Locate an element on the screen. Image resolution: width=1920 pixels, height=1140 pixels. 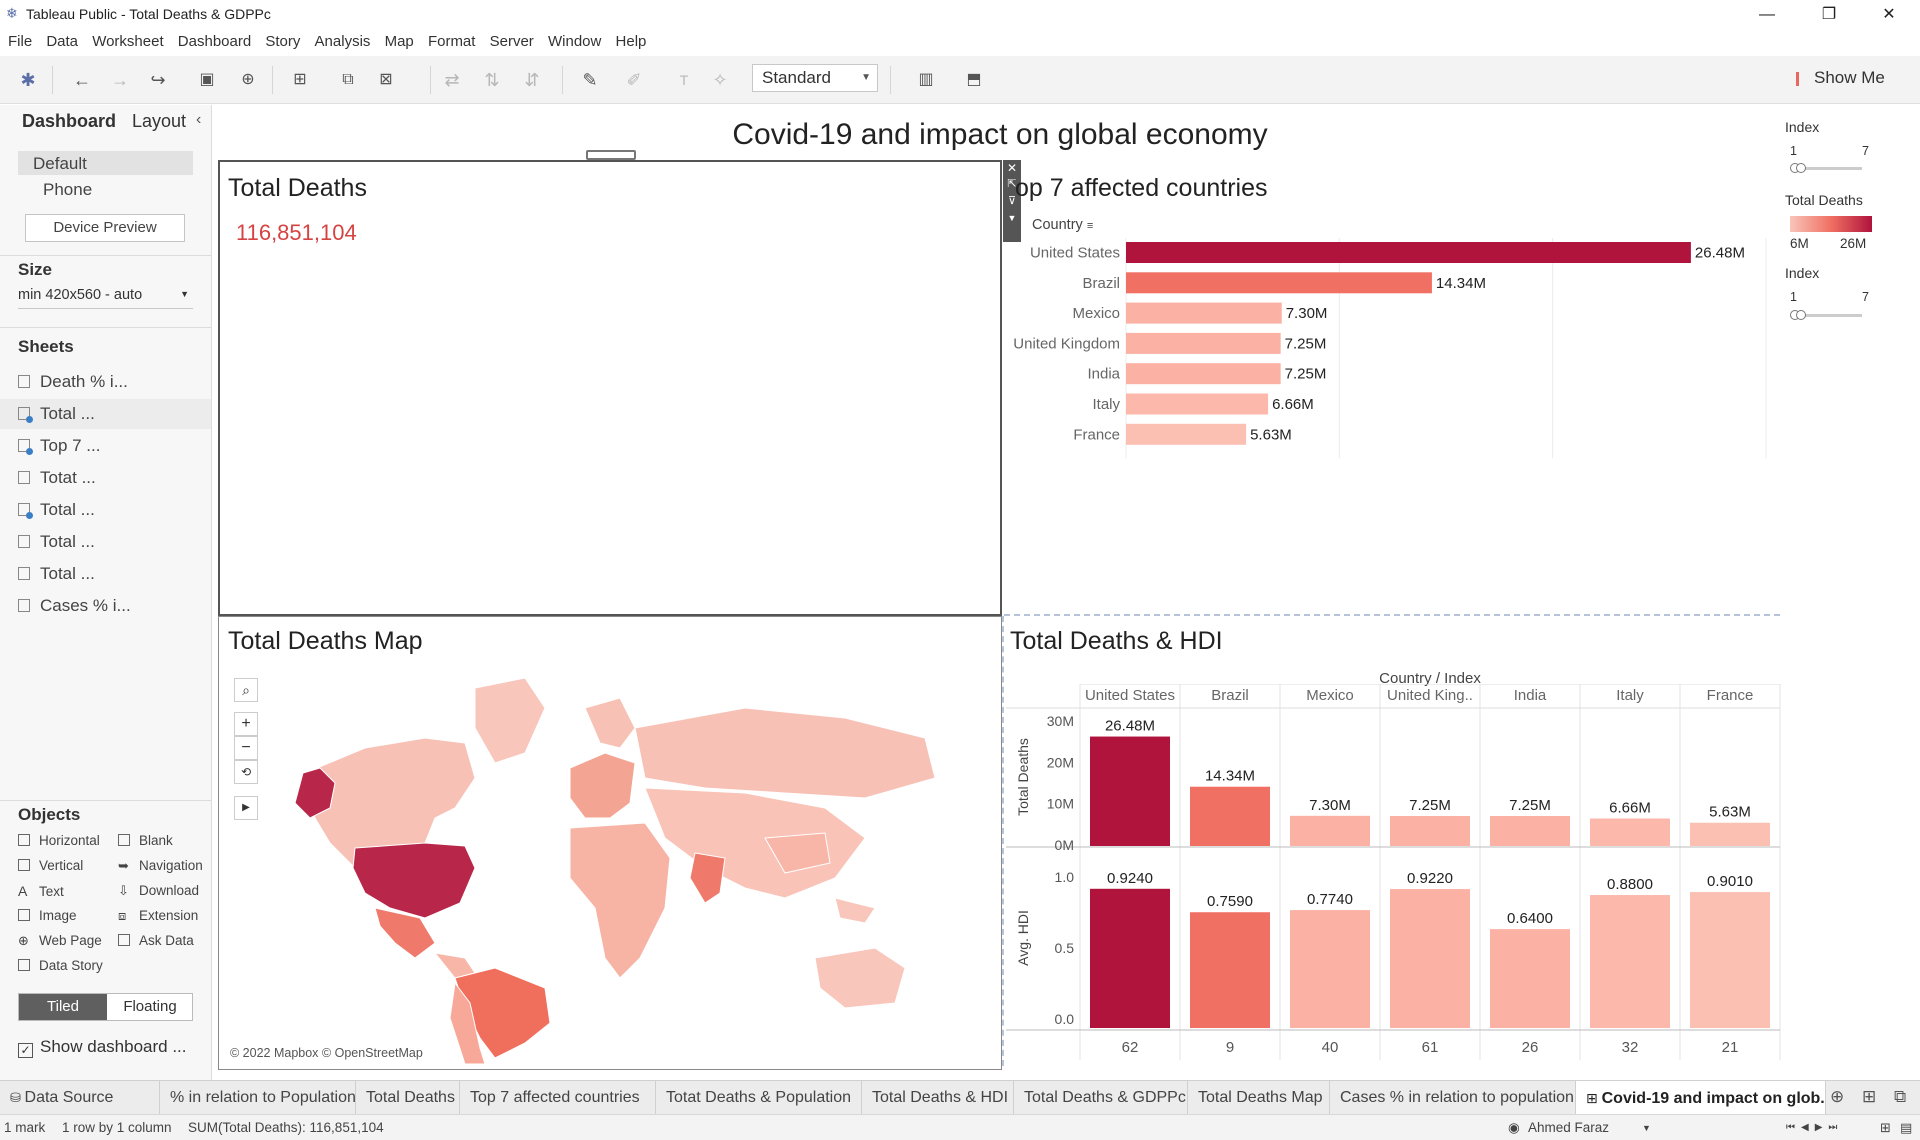
presentation-mode-icon: ⬒ is located at coordinates (974, 79).